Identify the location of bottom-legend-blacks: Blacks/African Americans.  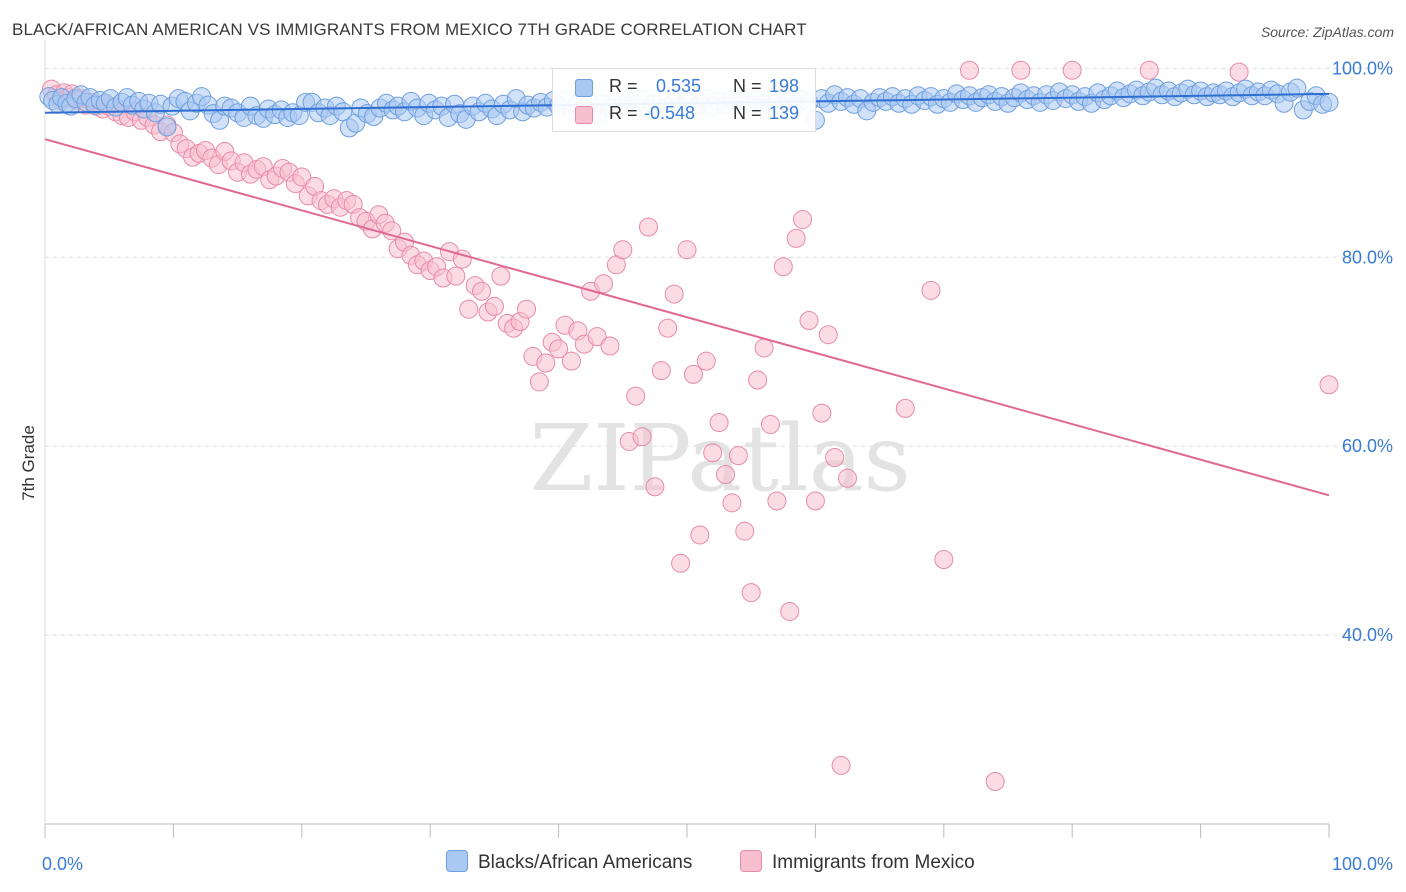
(569, 862).